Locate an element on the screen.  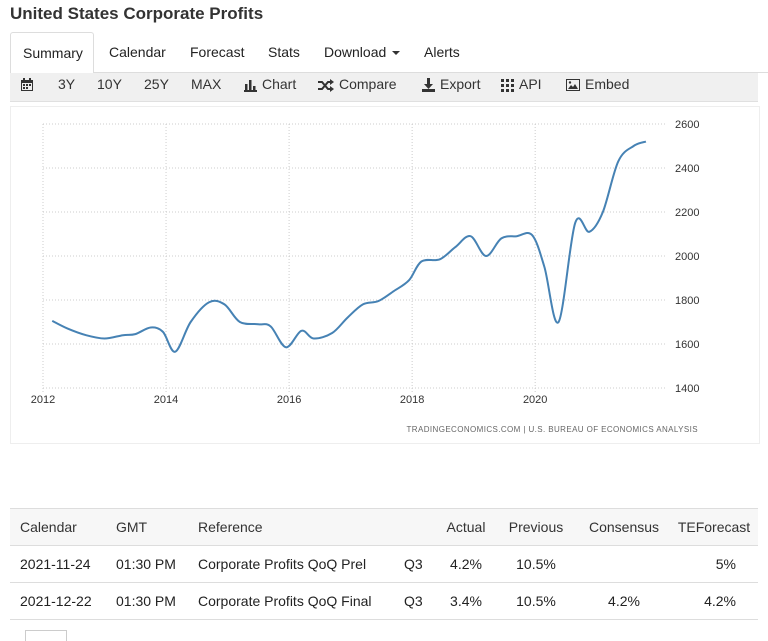
x-tick-label: 2018 is located at coordinates (412, 400).